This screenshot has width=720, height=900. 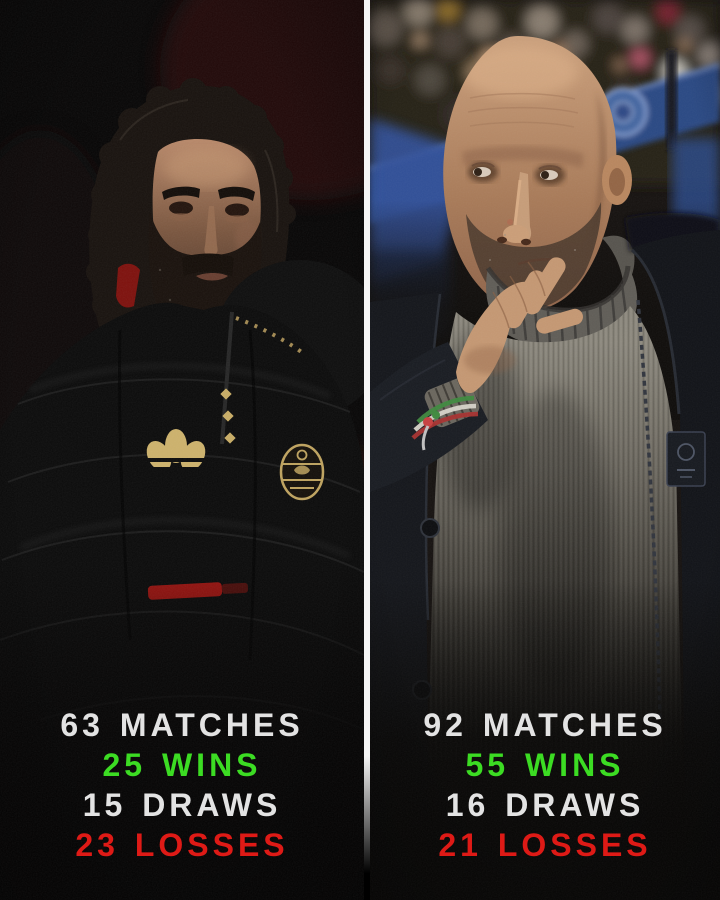 What do you see at coordinates (545, 845) in the screenshot?
I see `stat-losses: 21 LOSSES` at bounding box center [545, 845].